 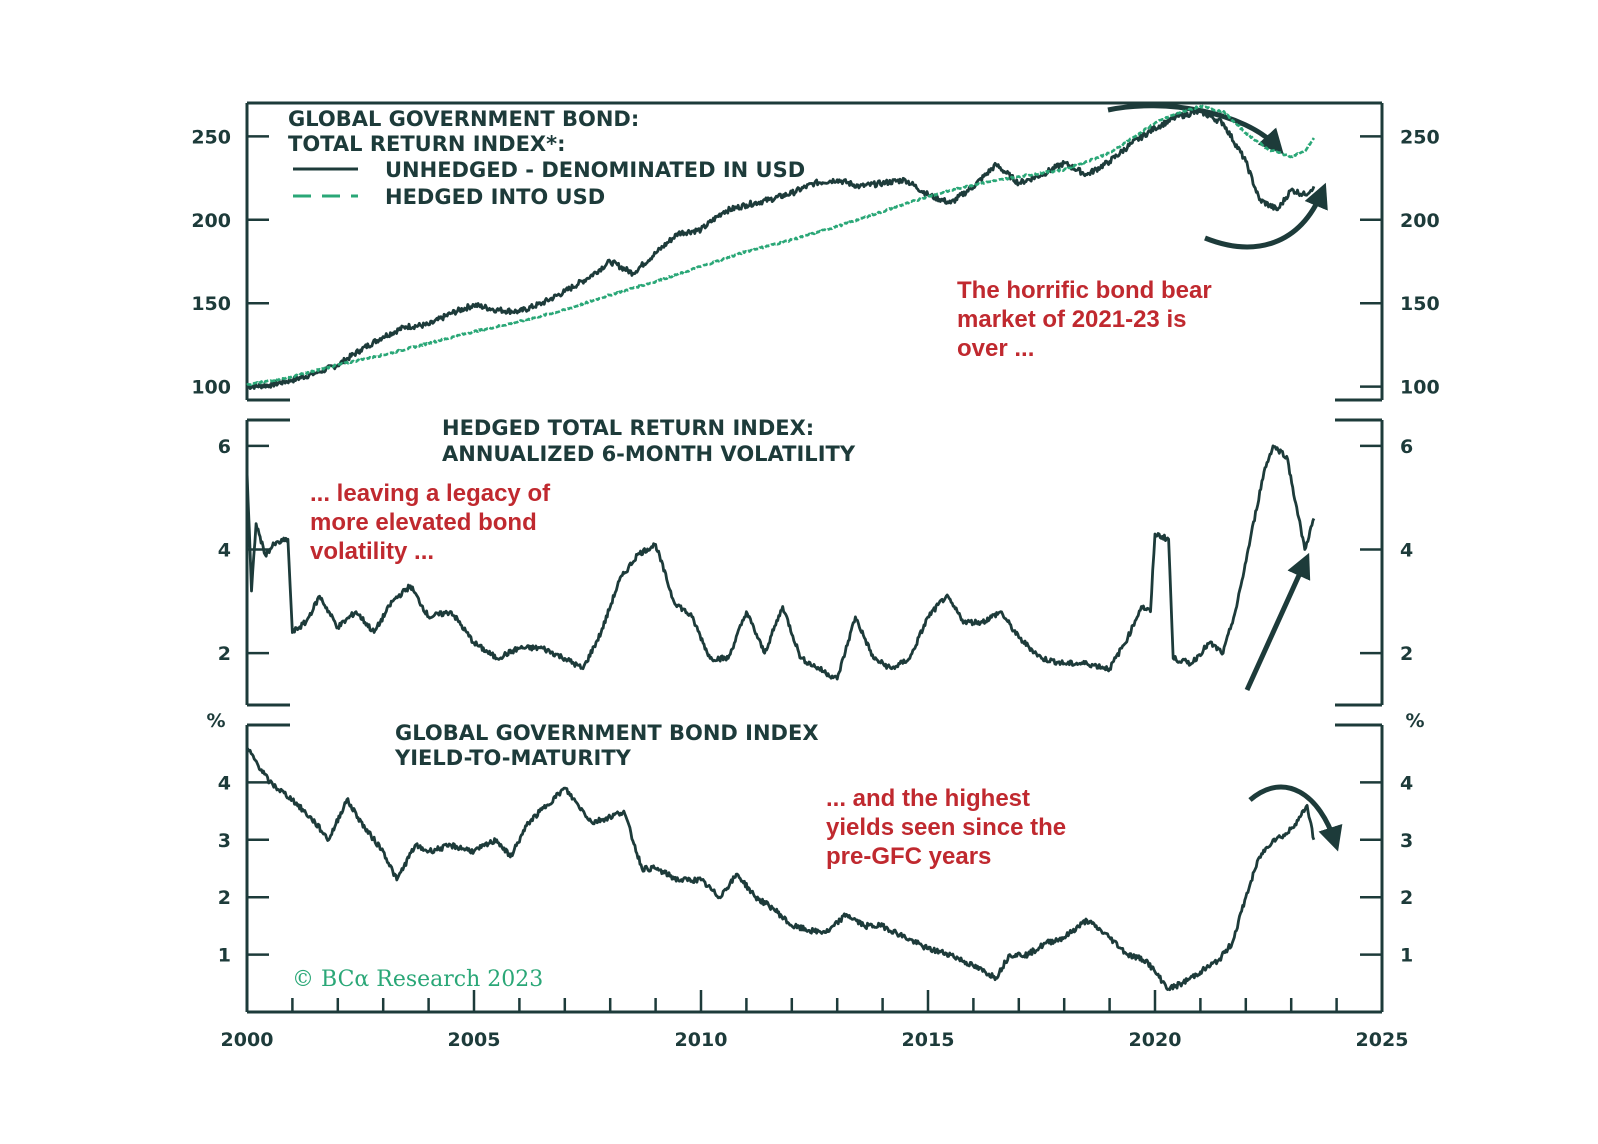 I want to click on annotation-panel3-line3: pre-GFC years, so click(x=908, y=856).